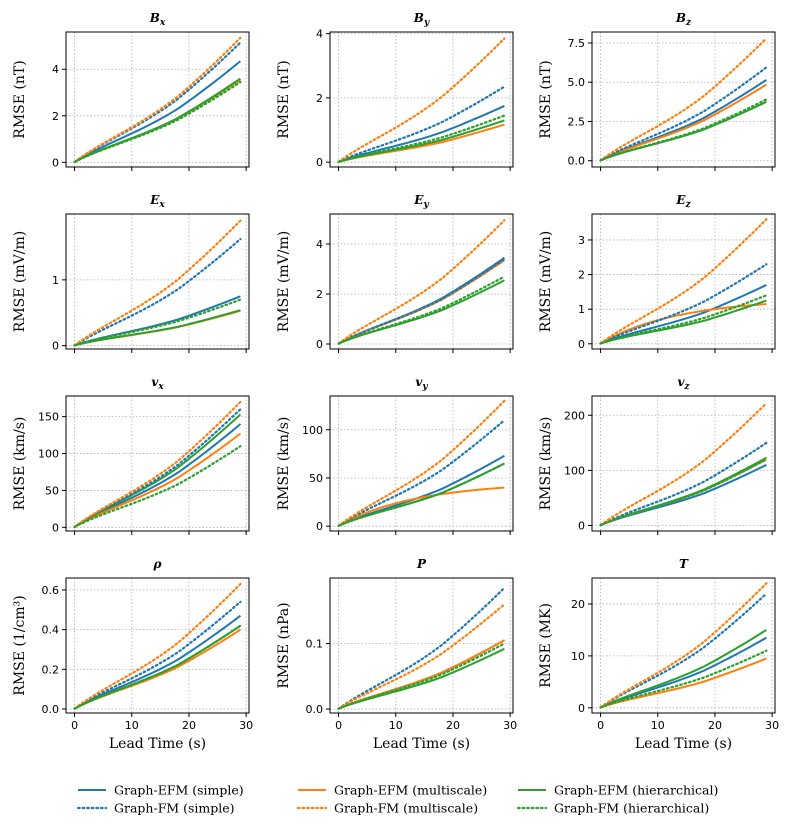  I want to click on panel-title-main: P, so click(421, 564).